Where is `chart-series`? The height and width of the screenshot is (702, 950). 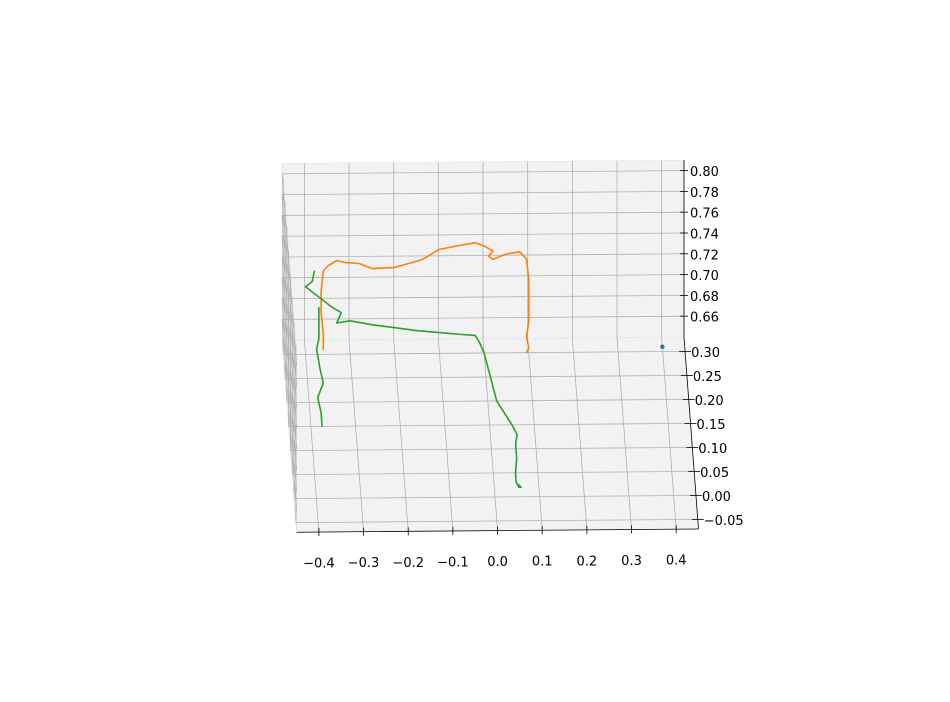 chart-series is located at coordinates (484, 365).